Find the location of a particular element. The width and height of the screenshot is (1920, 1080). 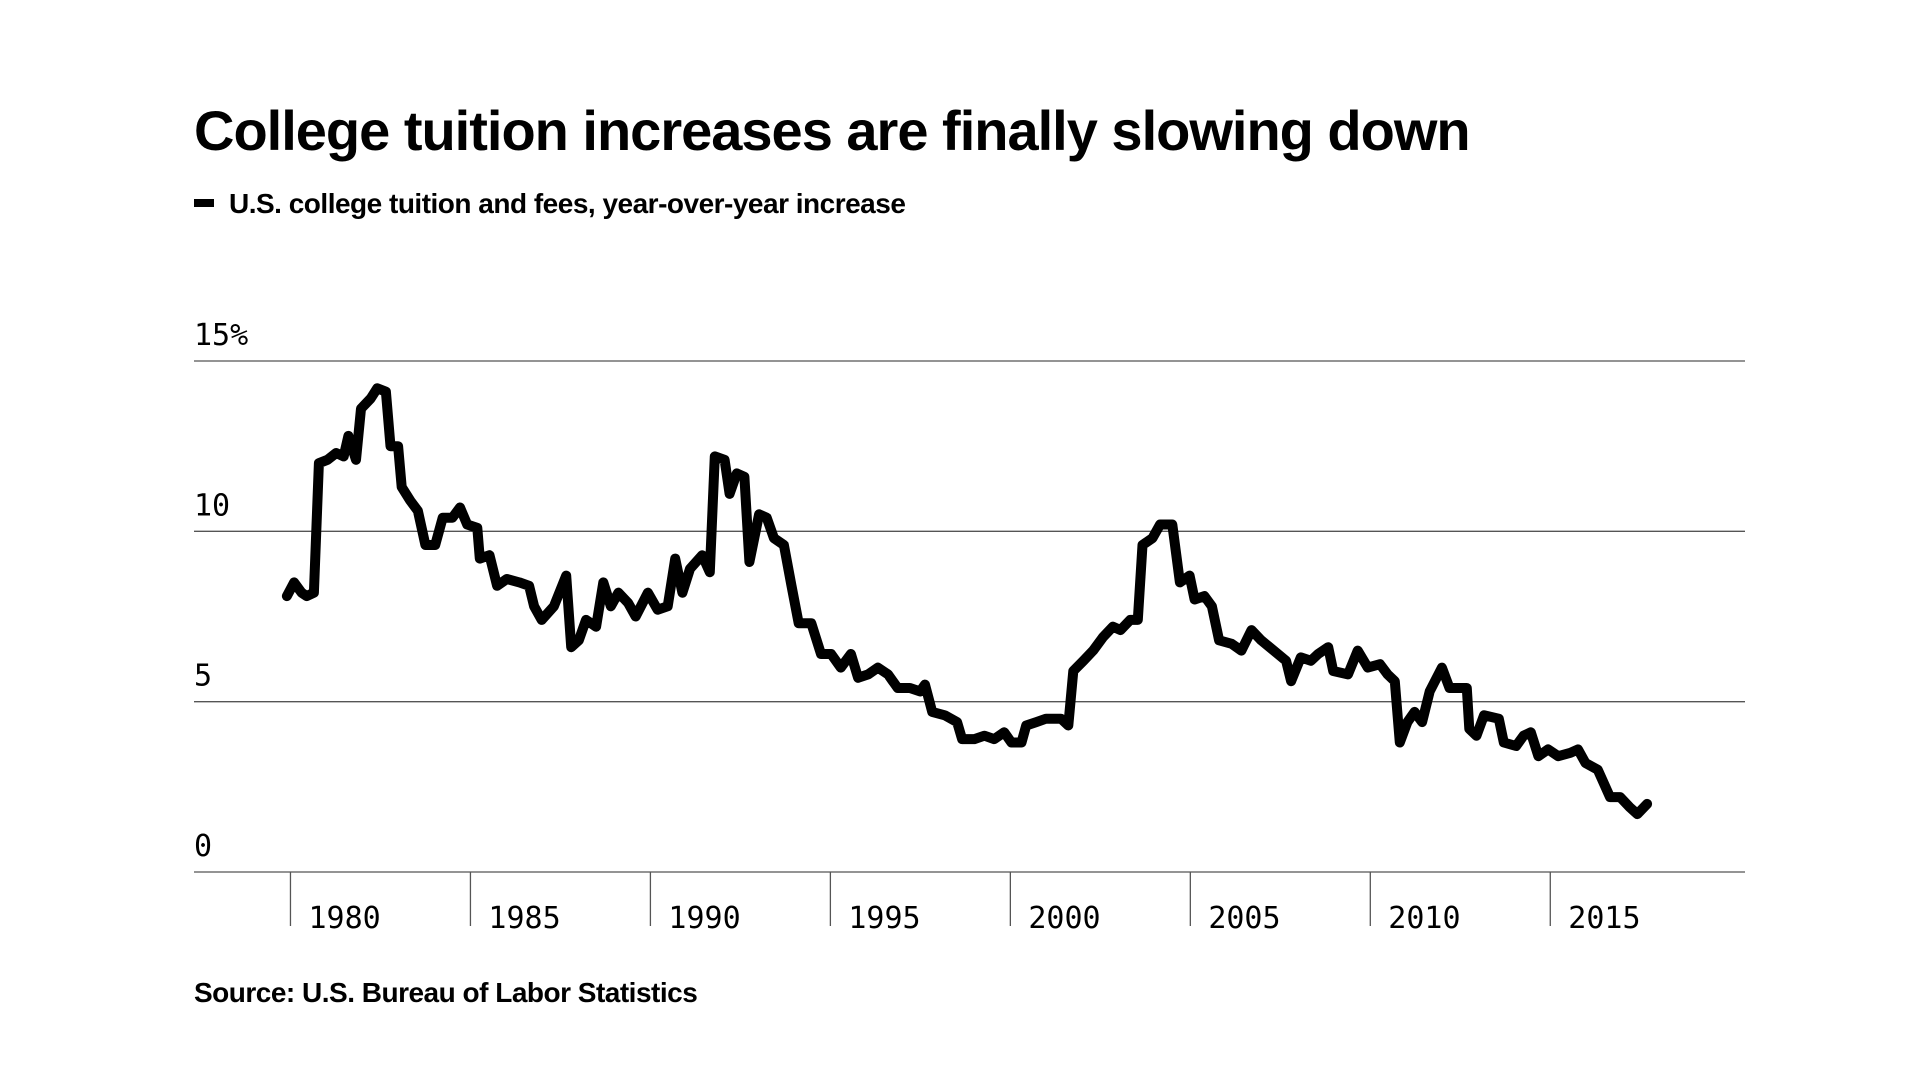

y-tick-label: 10 is located at coordinates (212, 505).